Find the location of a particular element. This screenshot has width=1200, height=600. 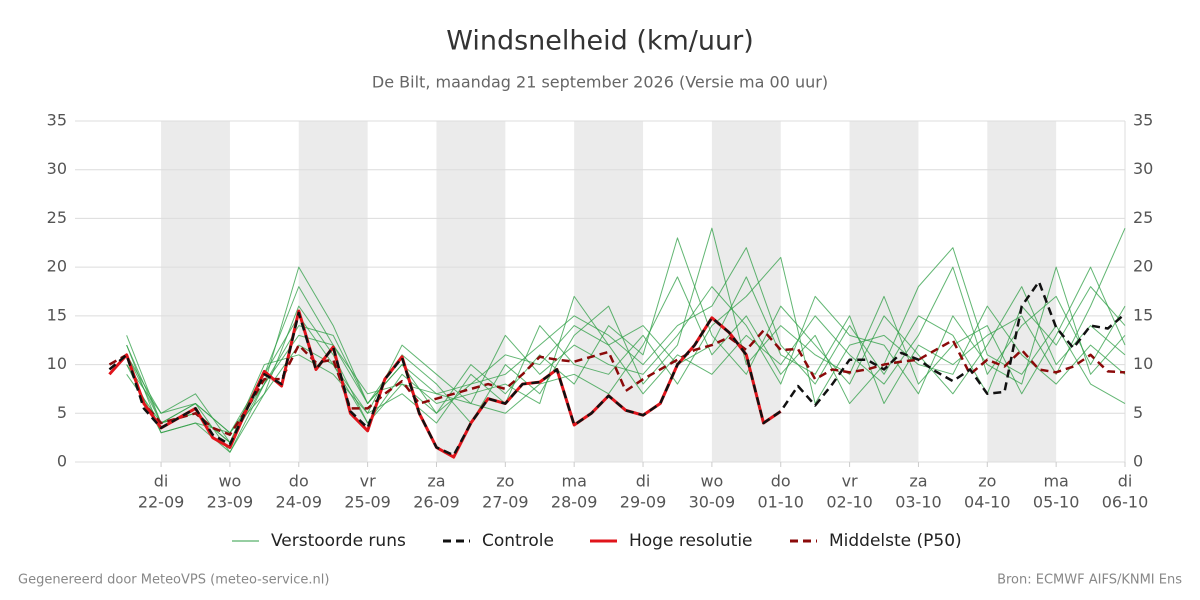

y2-tick-label: 5 is located at coordinates (1138, 412).